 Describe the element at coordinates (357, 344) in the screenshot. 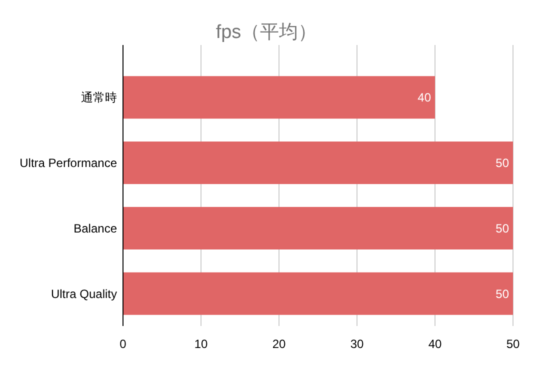

I see `x-tick-label: 30` at that location.